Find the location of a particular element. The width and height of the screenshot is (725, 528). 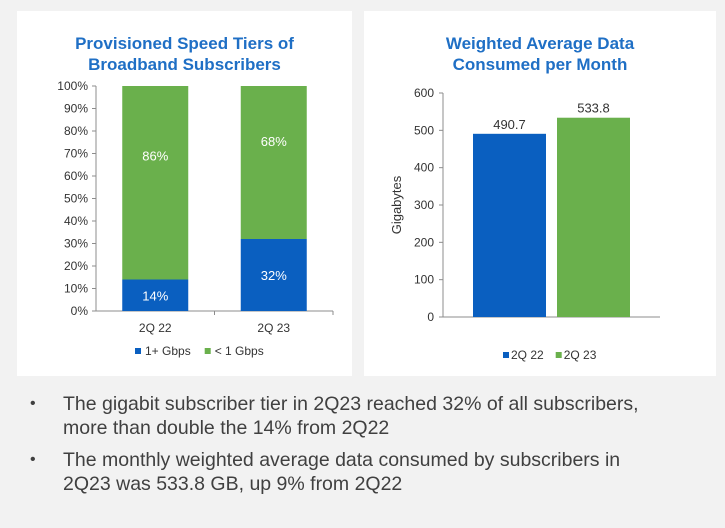

y-tick-label: 100% is located at coordinates (72, 86).